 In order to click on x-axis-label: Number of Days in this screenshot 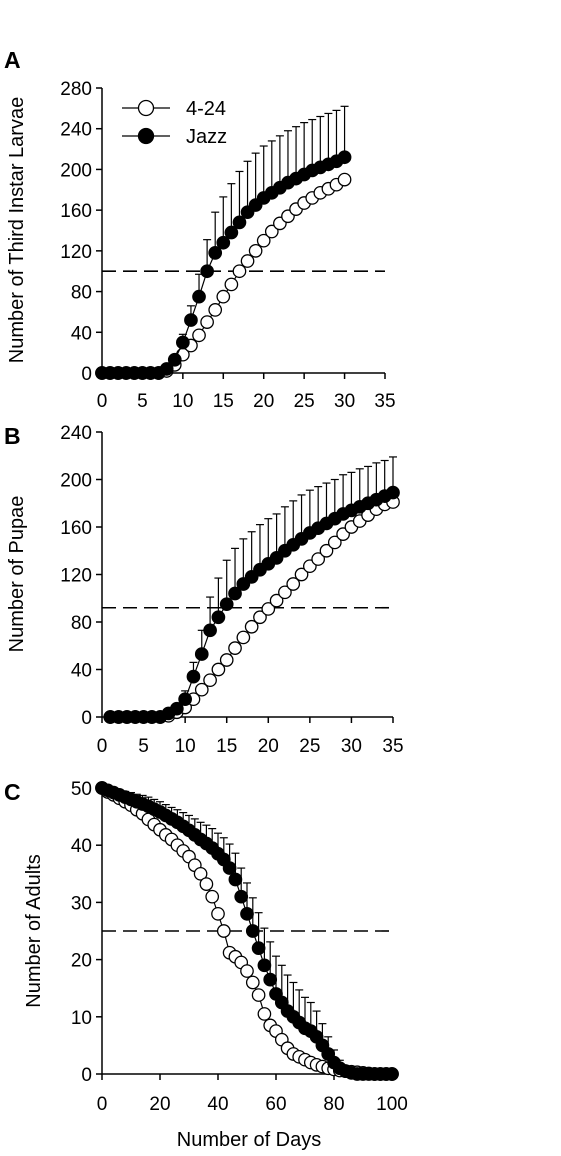, I will do `click(249, 1140)`.